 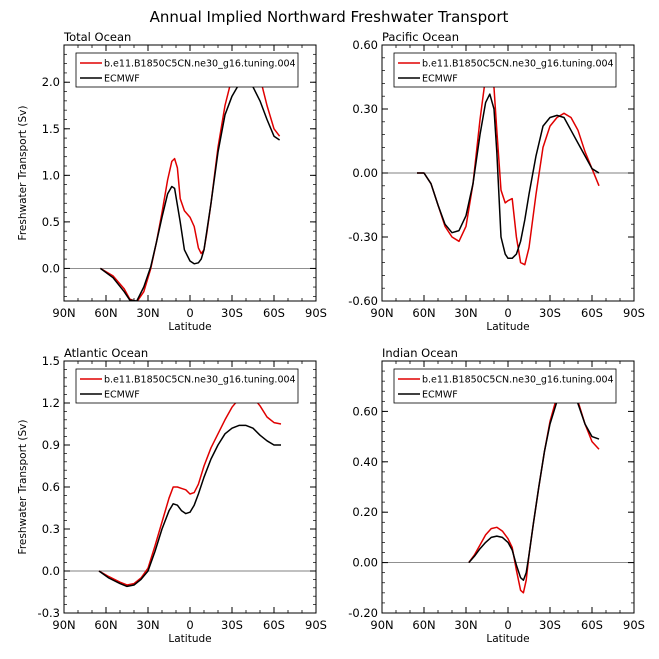 I want to click on total-ocean-legend-label-model: b.e11.B1850C5CN.ne30_g16.tuning.004, so click(x=200, y=64).